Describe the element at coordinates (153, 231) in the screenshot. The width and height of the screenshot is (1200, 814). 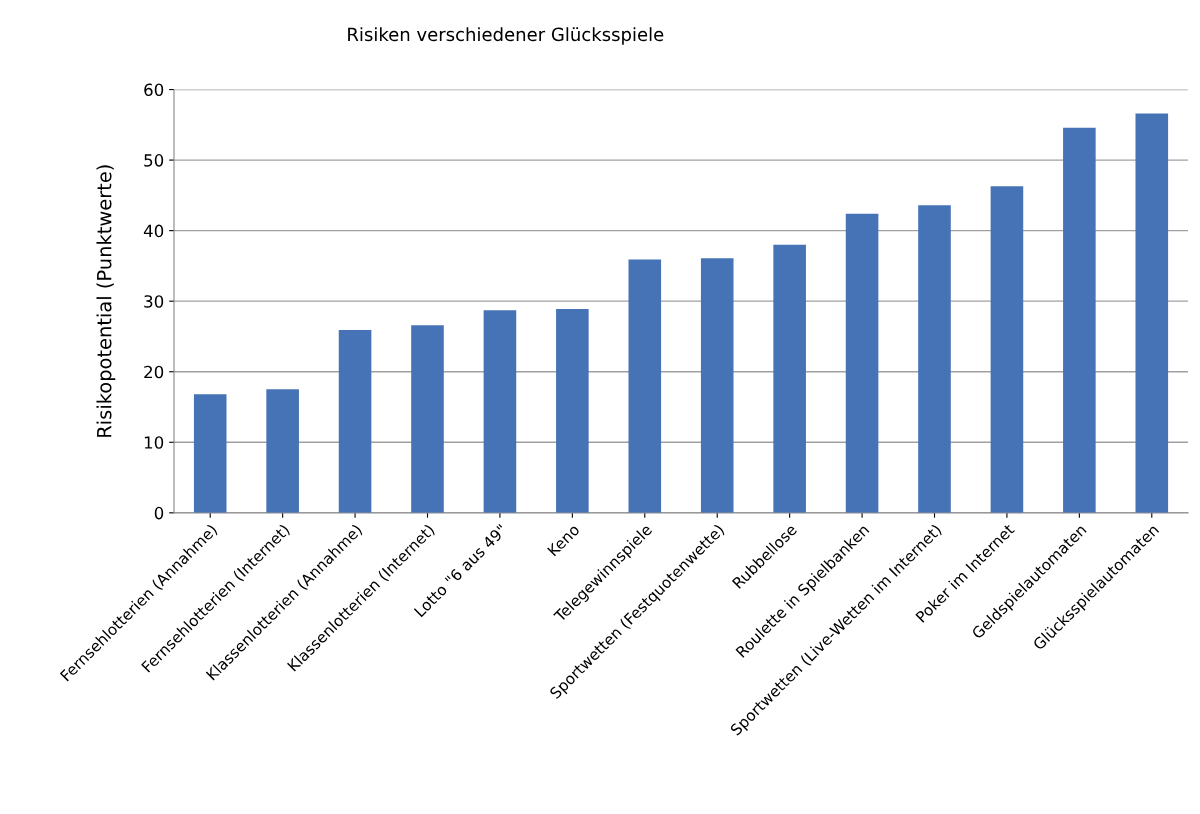
I see `y-tick-label: 40` at that location.